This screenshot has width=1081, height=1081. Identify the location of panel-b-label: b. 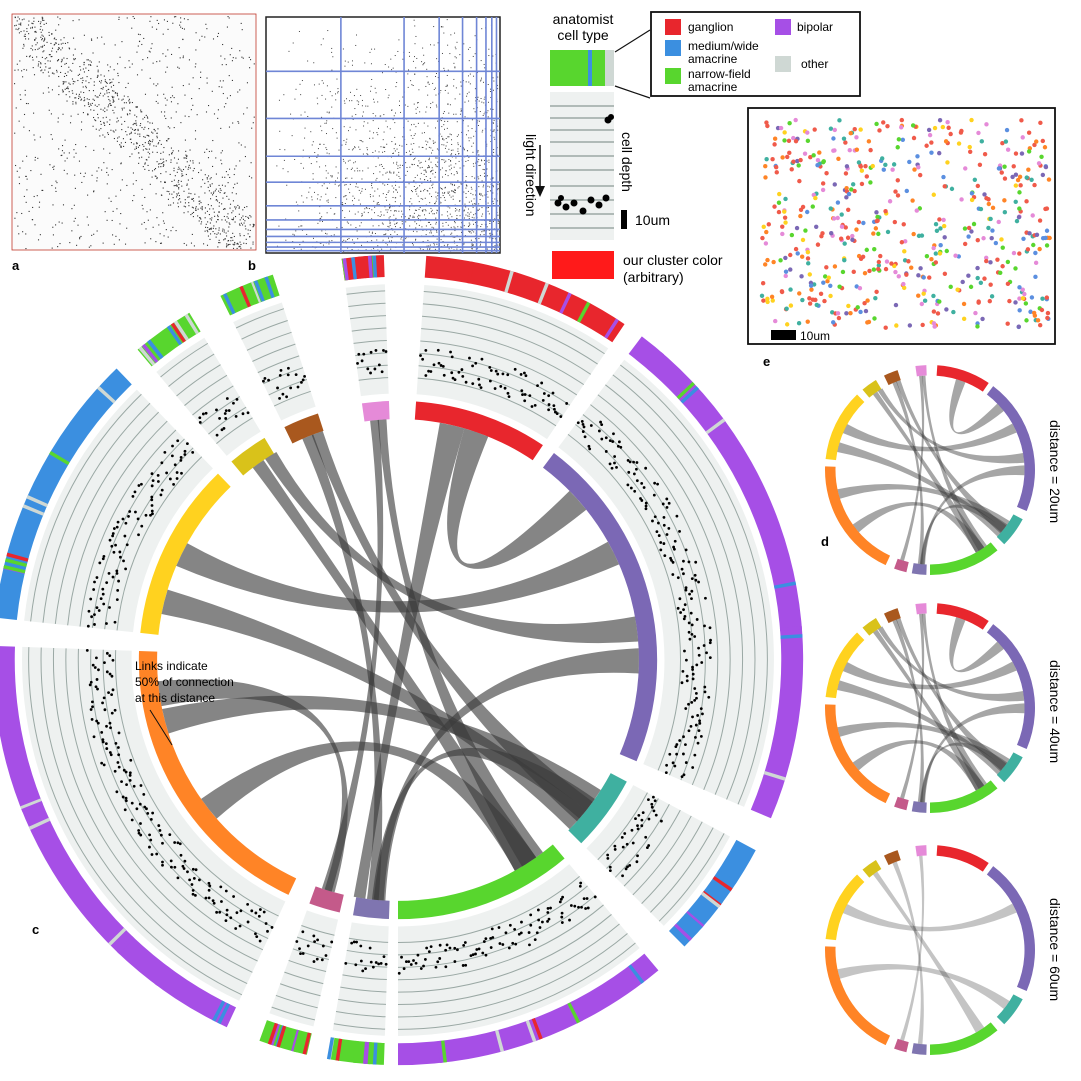
(252, 265).